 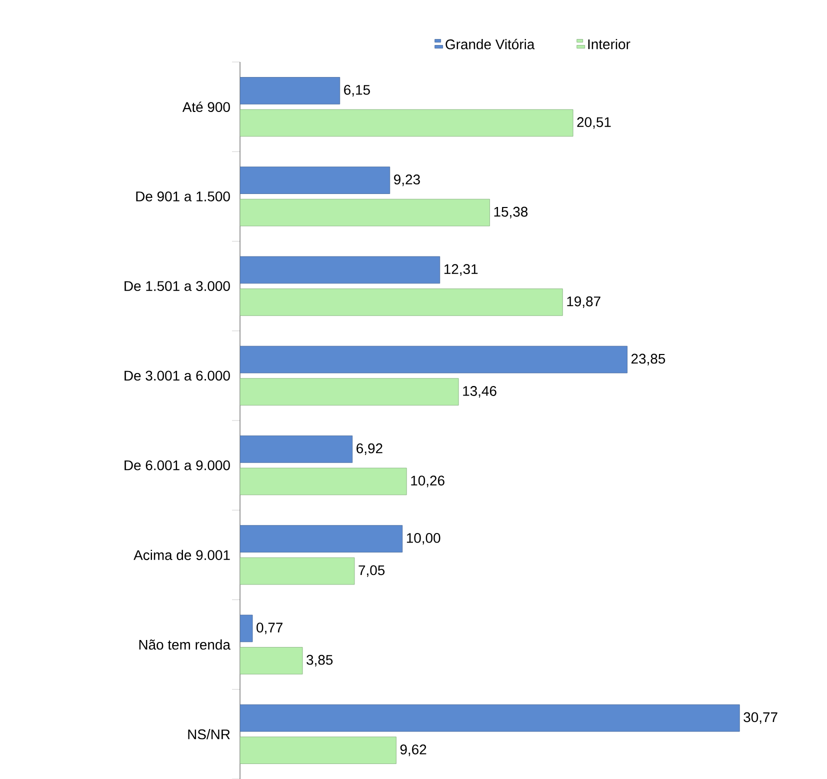 What do you see at coordinates (177, 375) in the screenshot?
I see `y-tick-label: De 3.001 a 6.000` at bounding box center [177, 375].